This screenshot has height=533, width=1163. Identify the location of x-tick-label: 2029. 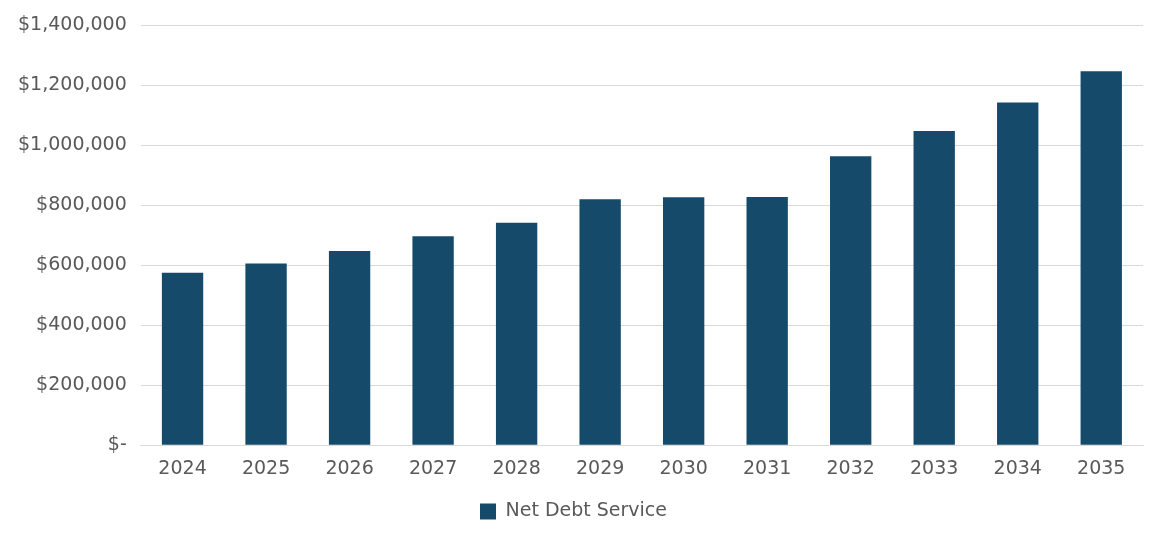
(600, 466).